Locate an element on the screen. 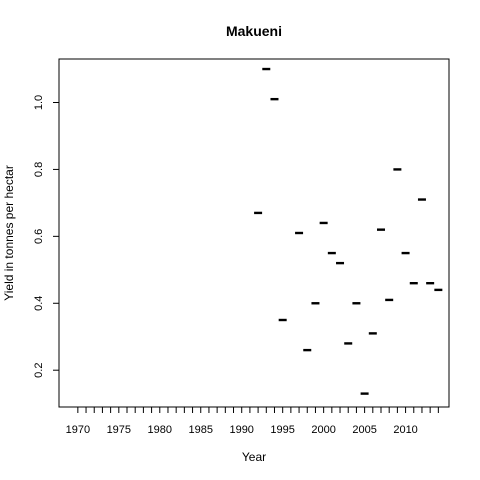  x-tick-label: 1995 is located at coordinates (282, 430).